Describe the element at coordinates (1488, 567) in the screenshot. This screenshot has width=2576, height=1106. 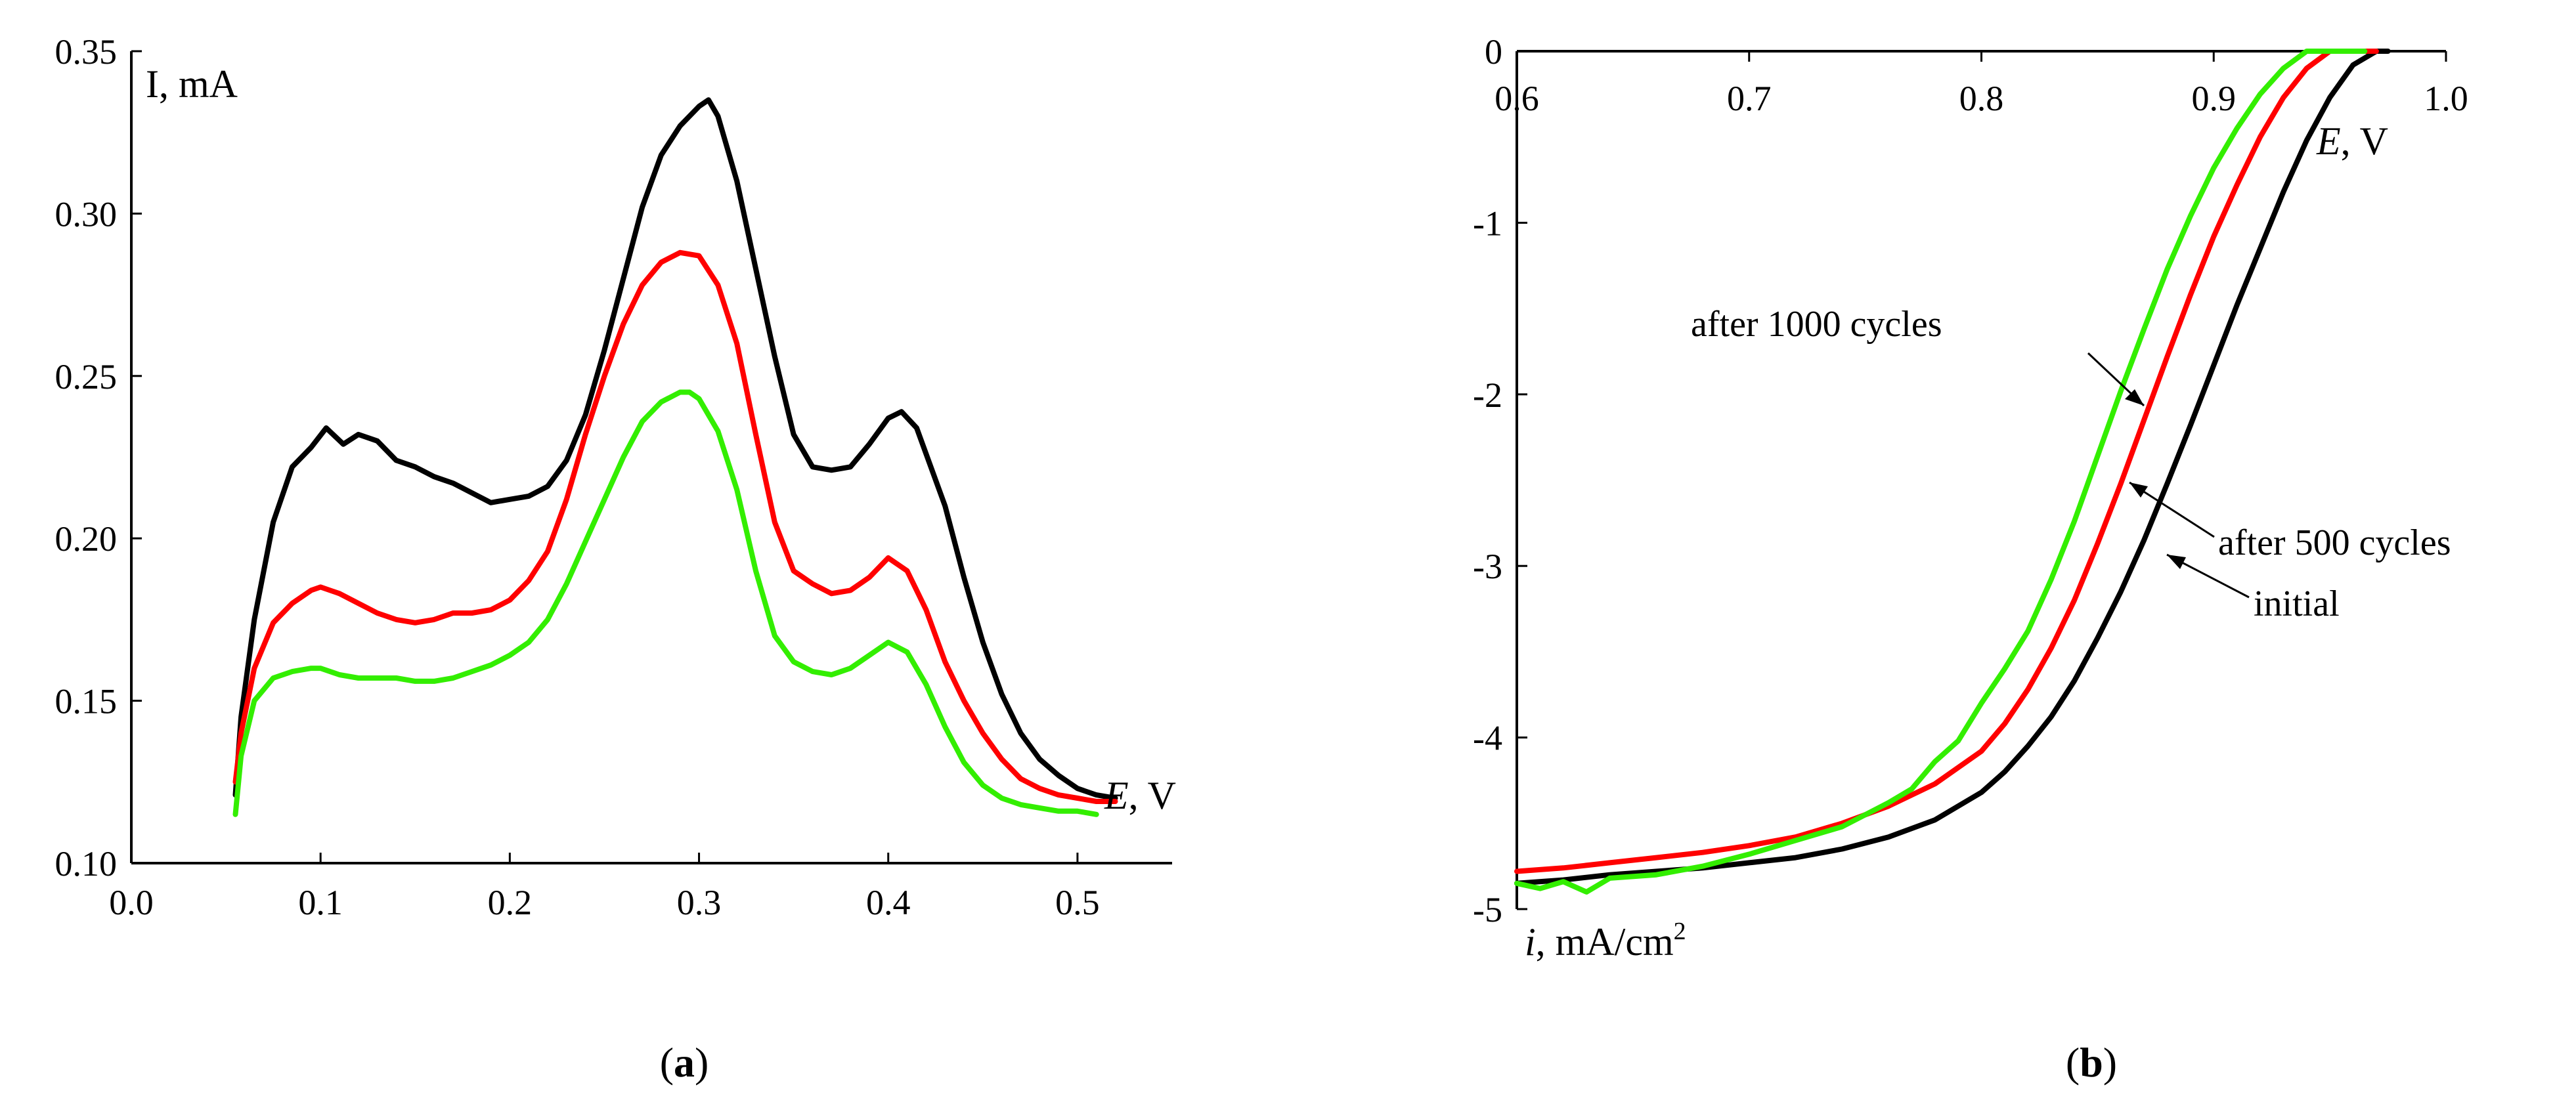
I see `y-tick-label: -3` at that location.